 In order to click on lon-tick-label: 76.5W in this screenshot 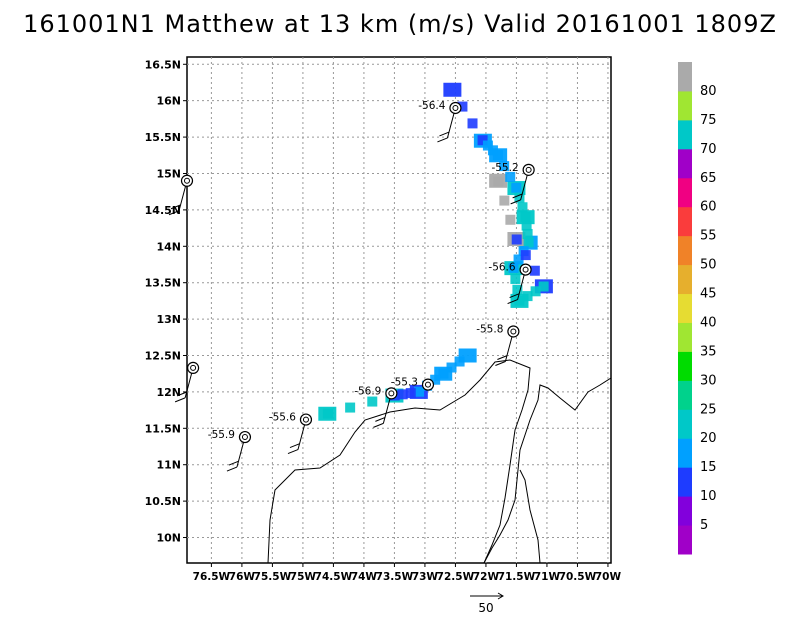, I will do `click(212, 577)`.